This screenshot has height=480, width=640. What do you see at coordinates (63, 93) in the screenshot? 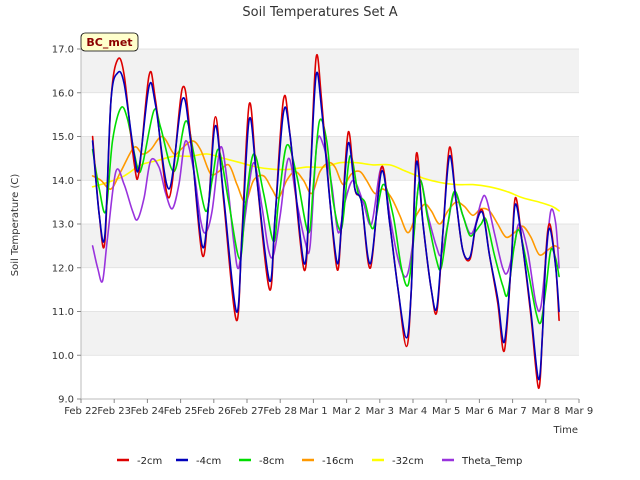
I see `y-tick-label: 16.0` at bounding box center [63, 93].